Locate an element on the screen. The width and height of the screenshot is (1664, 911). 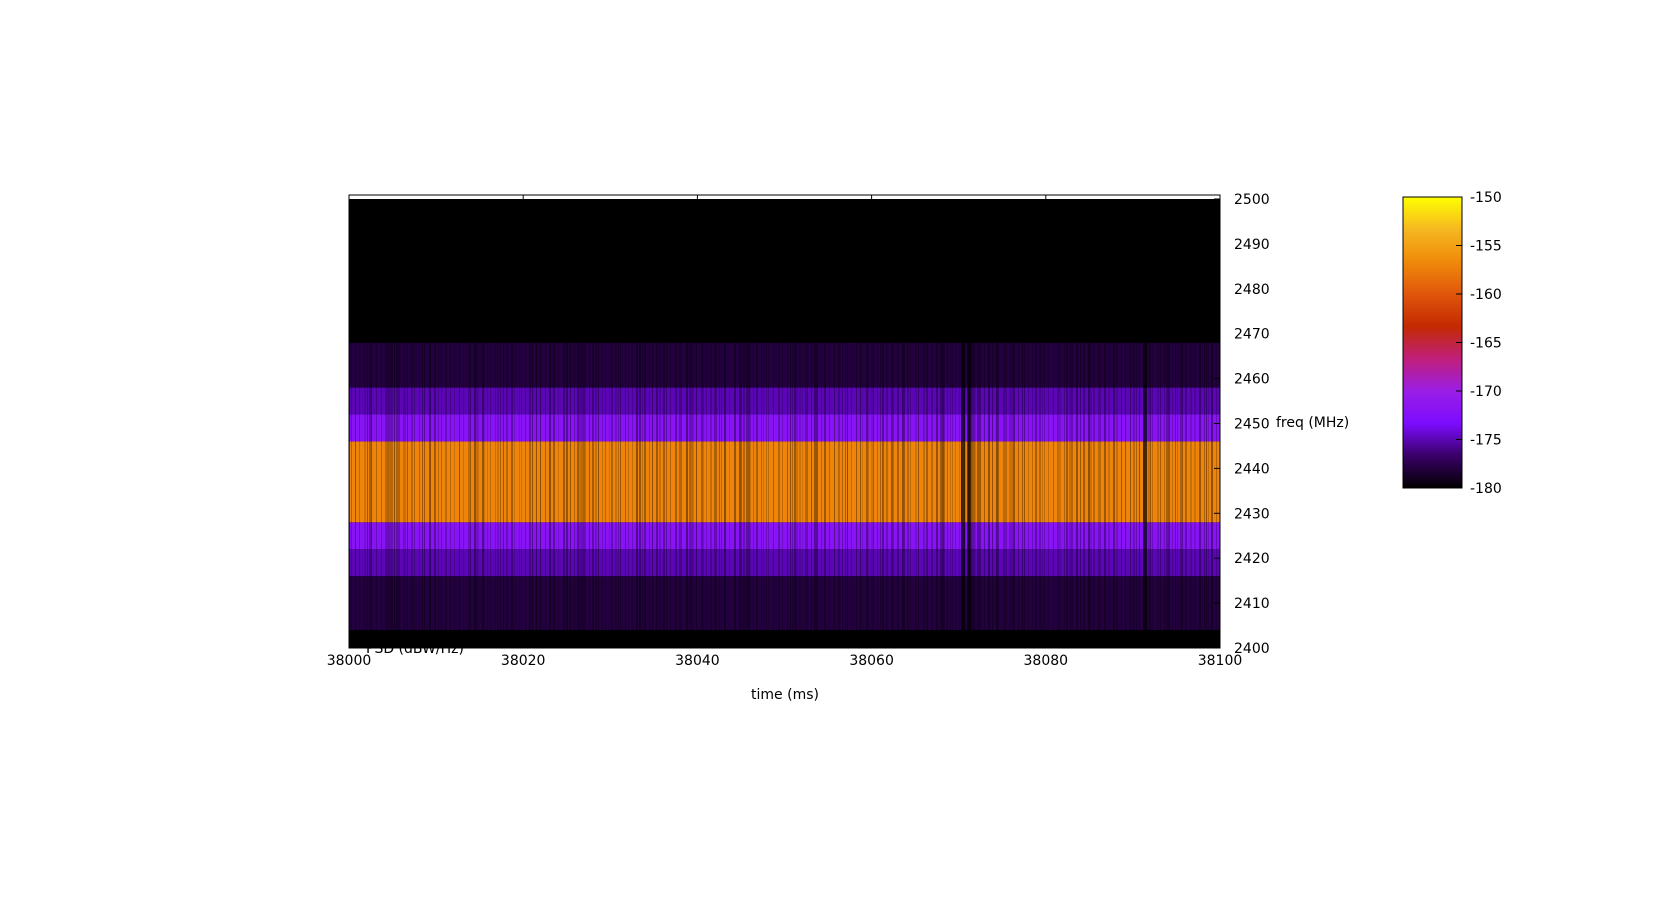
x-tick-label: 38060 is located at coordinates (871, 661).